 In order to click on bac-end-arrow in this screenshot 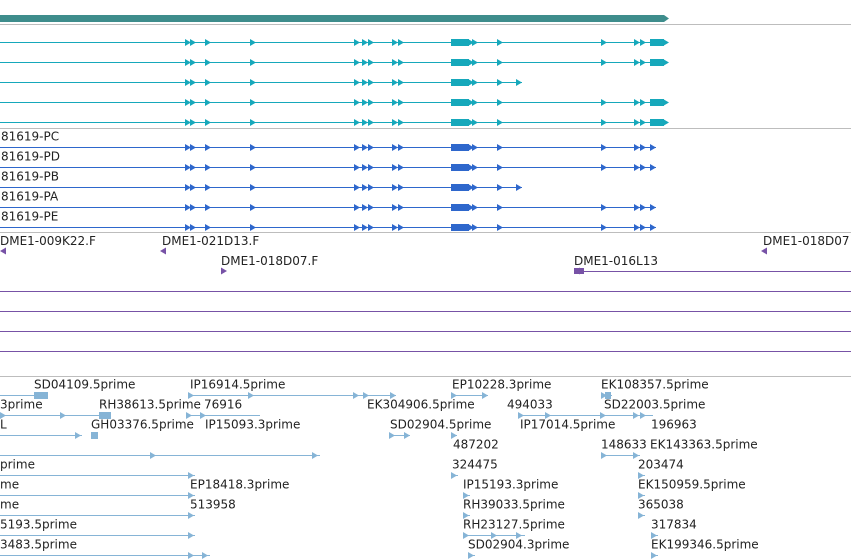, I will do `click(224, 271)`.